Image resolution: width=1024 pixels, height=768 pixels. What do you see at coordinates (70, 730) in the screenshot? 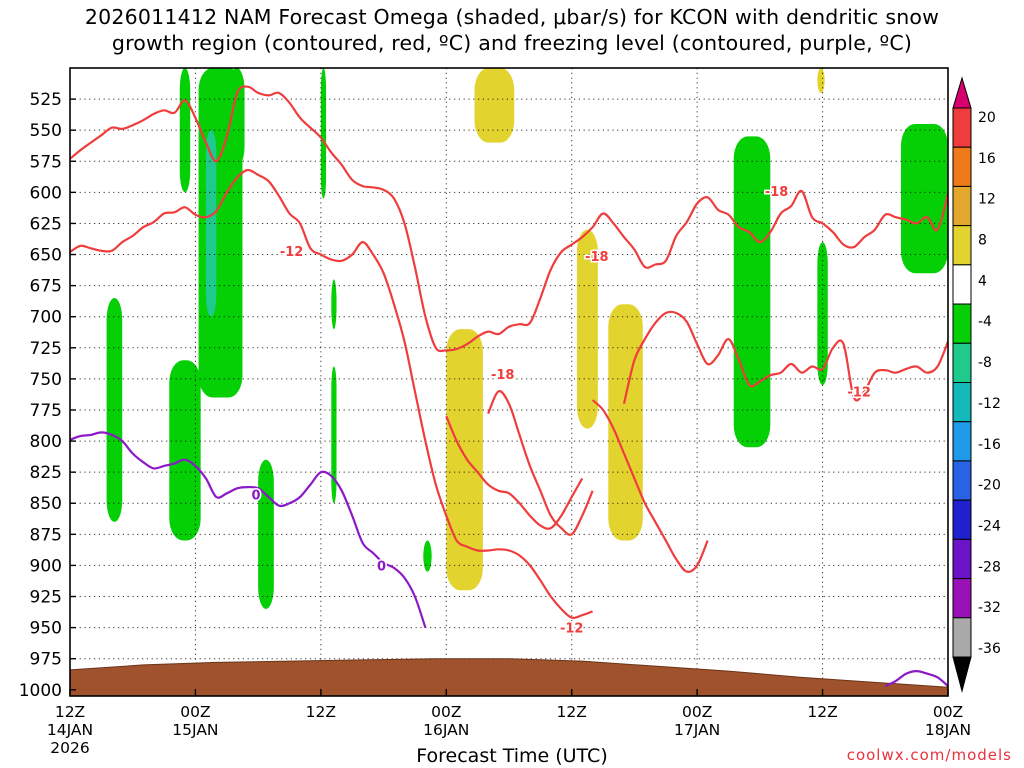
I see `x-tick-date-0: 14JAN` at bounding box center [70, 730].